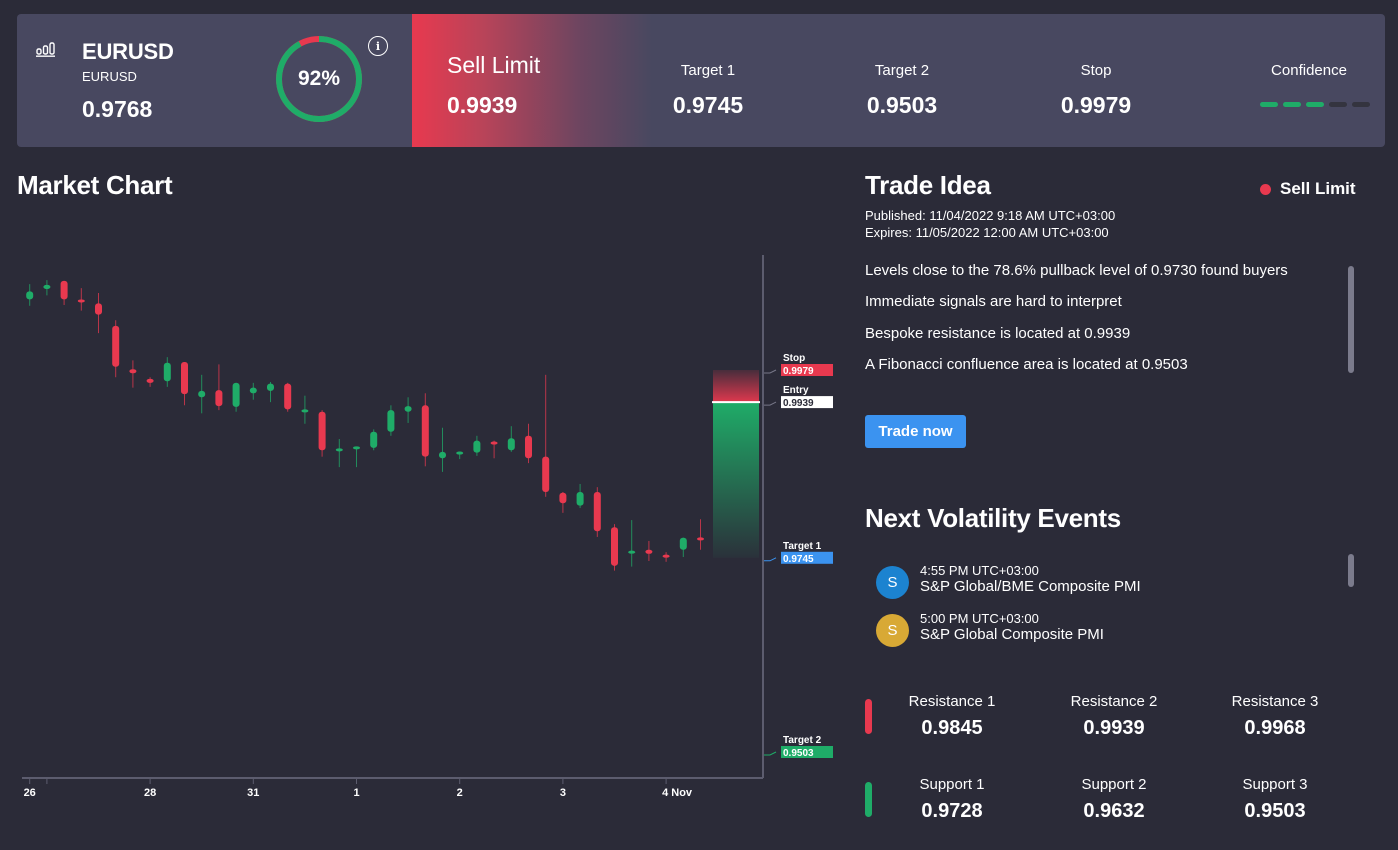 This screenshot has width=1398, height=850. I want to click on svg-text: 0.9939, so click(798, 403).